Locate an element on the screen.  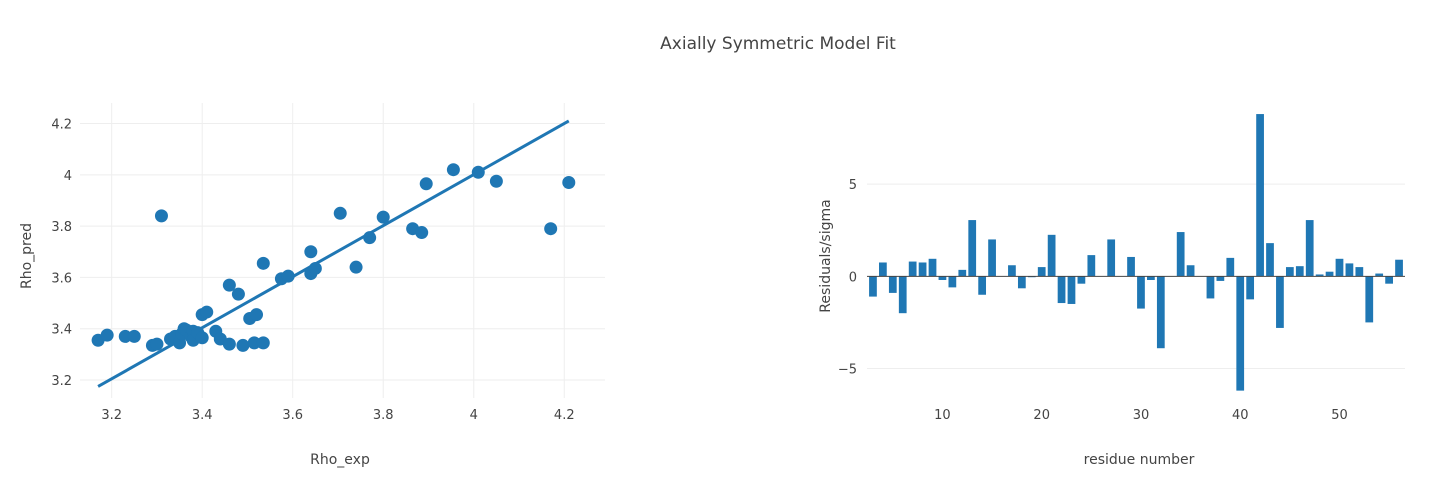
x-tick-label-left: 4.2 is located at coordinates (564, 415).